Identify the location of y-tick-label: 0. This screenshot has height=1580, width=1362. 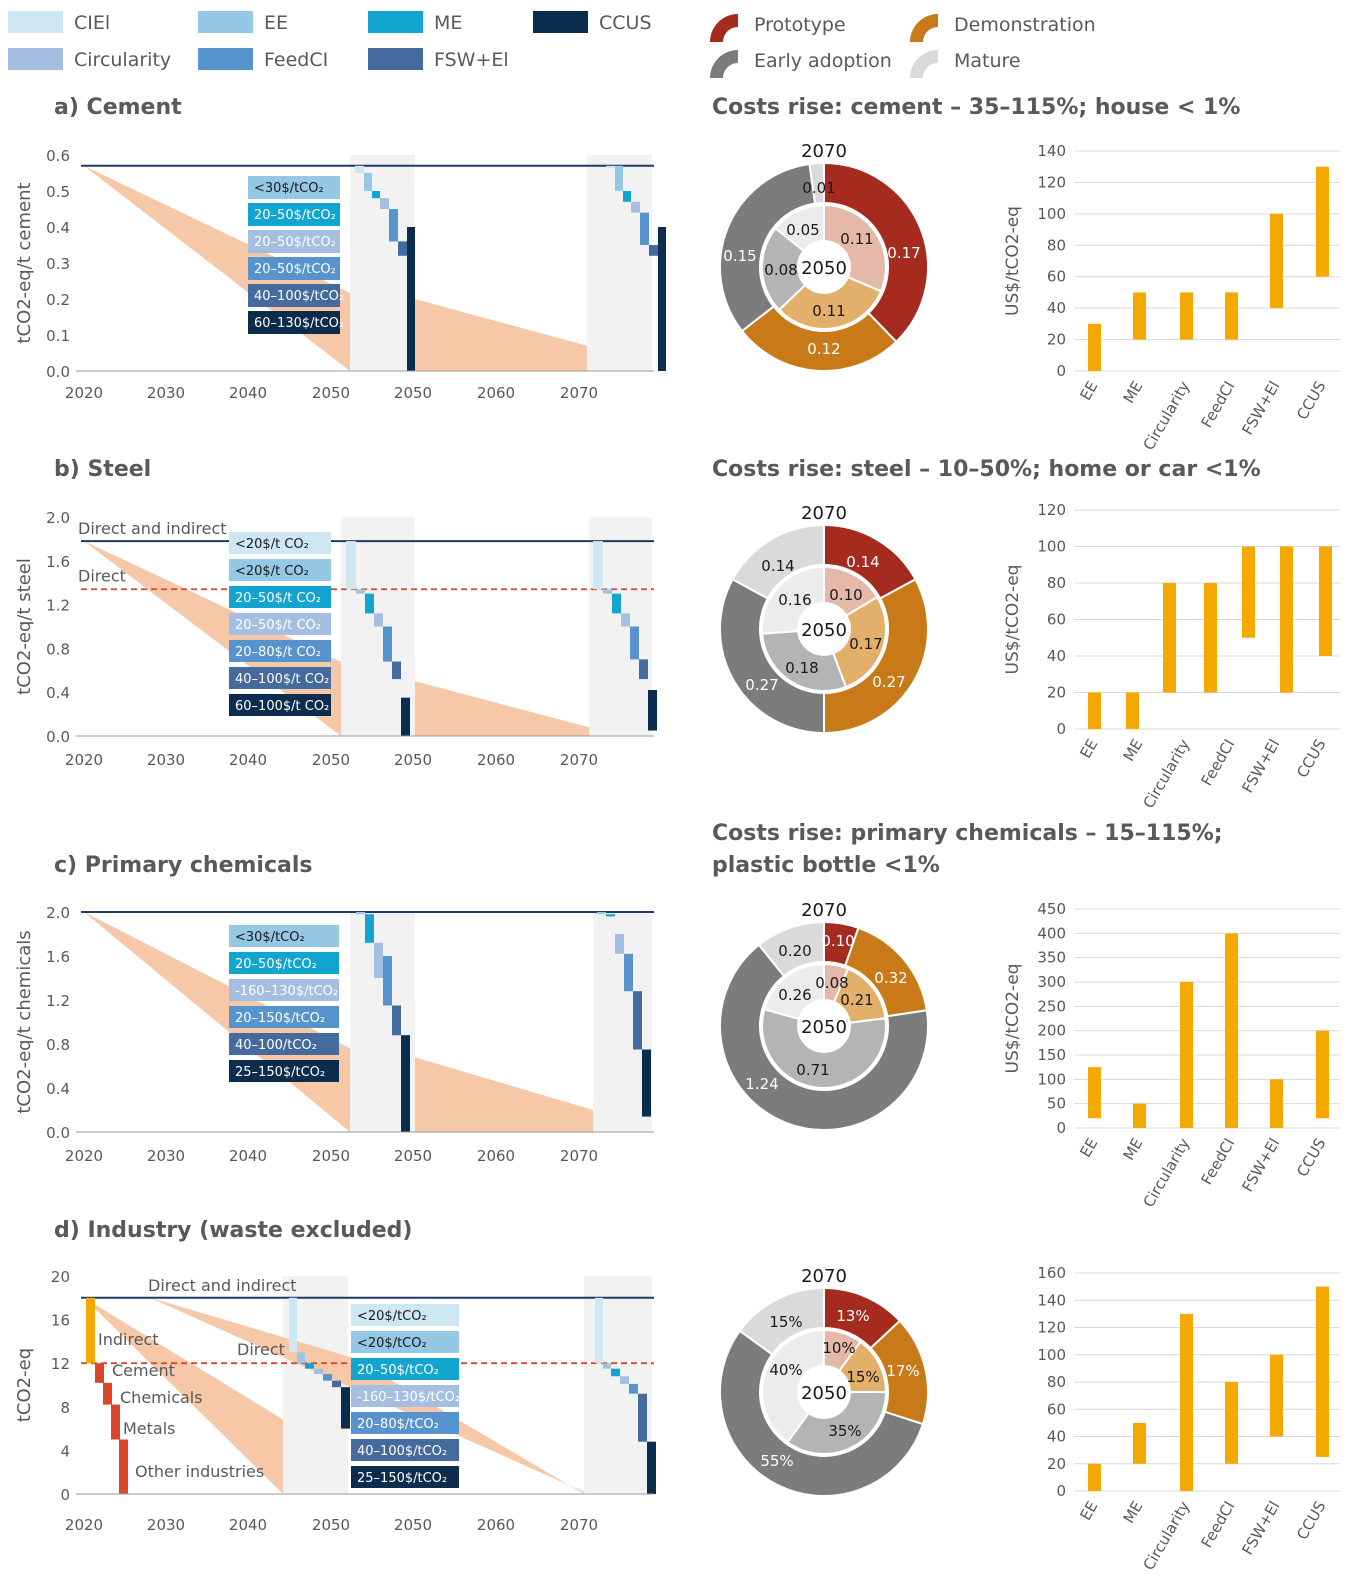
(1061, 729).